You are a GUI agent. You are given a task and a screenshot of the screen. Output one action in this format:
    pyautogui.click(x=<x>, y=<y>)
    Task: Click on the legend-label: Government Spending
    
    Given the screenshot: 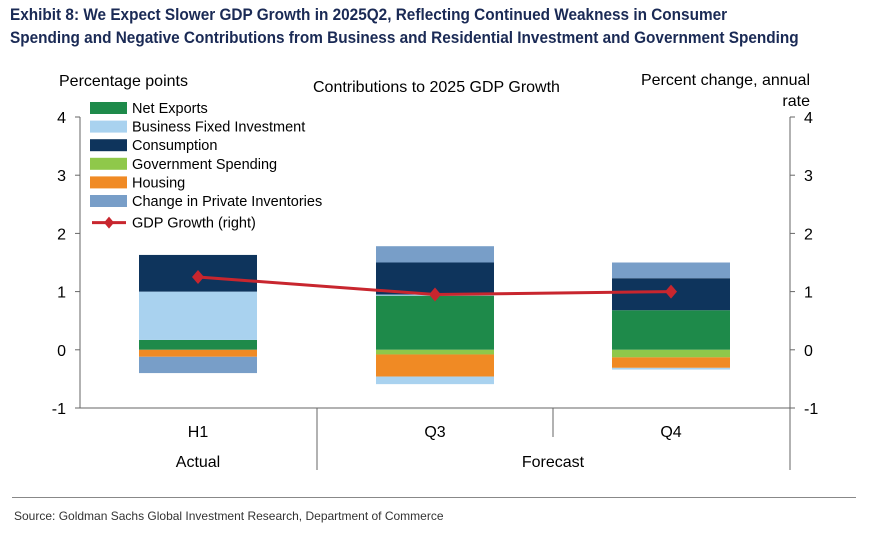 What is the action you would take?
    pyautogui.click(x=204, y=165)
    